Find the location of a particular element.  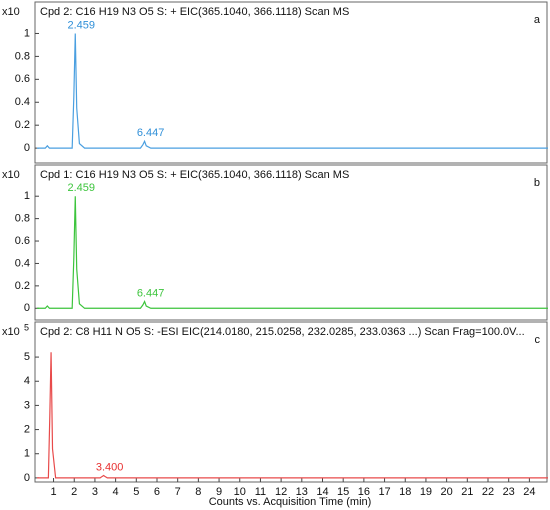

x-tick-label: 14 is located at coordinates (322, 492).